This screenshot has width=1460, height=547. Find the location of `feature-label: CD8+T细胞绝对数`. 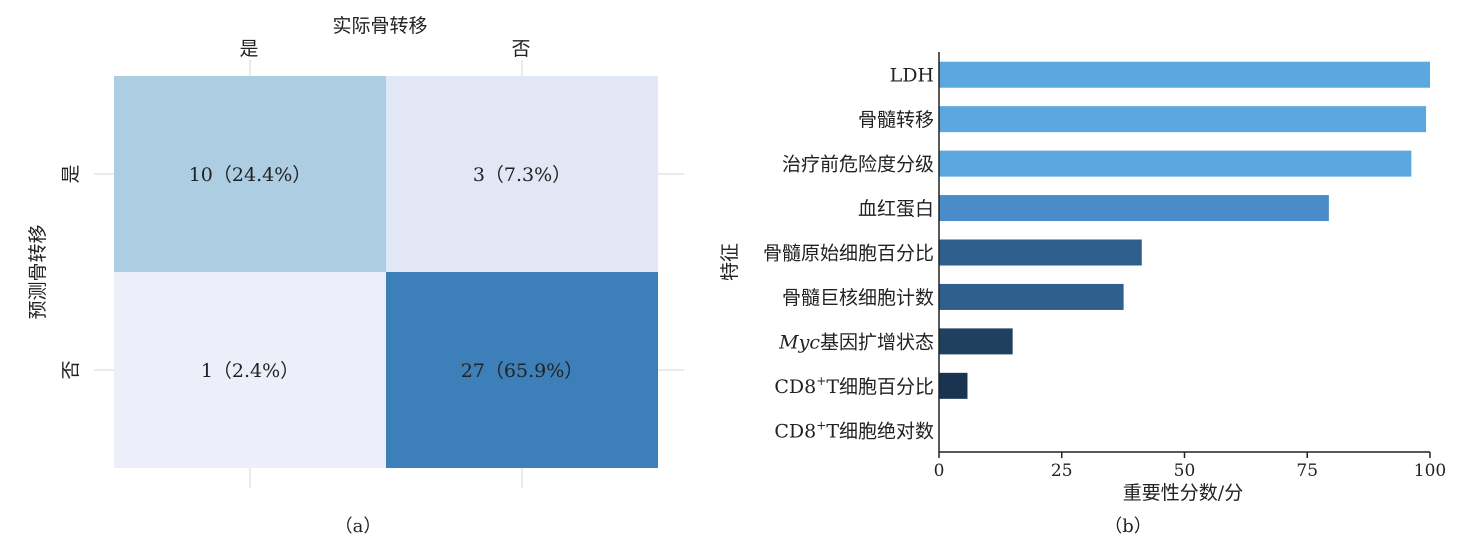

feature-label: CD8+T细胞绝对数 is located at coordinates (854, 430).